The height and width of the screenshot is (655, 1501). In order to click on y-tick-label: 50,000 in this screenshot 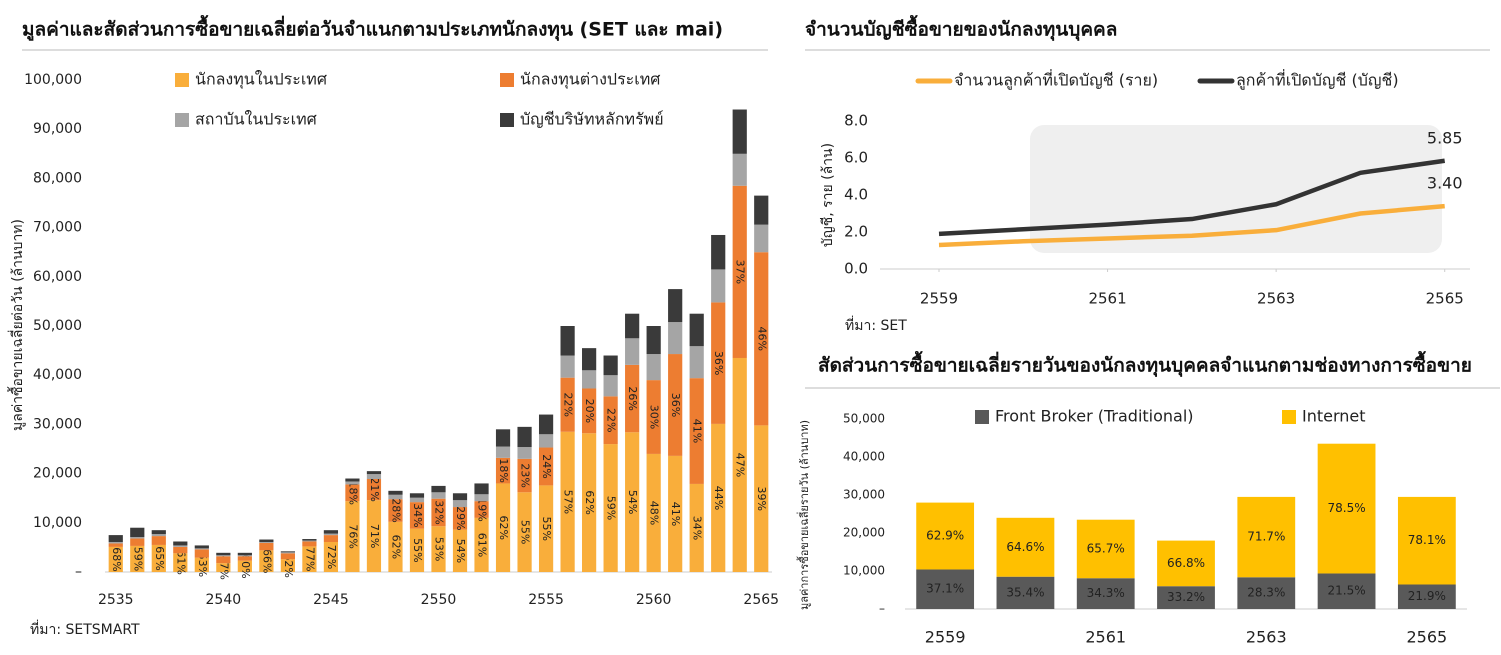, I will do `click(864, 419)`.